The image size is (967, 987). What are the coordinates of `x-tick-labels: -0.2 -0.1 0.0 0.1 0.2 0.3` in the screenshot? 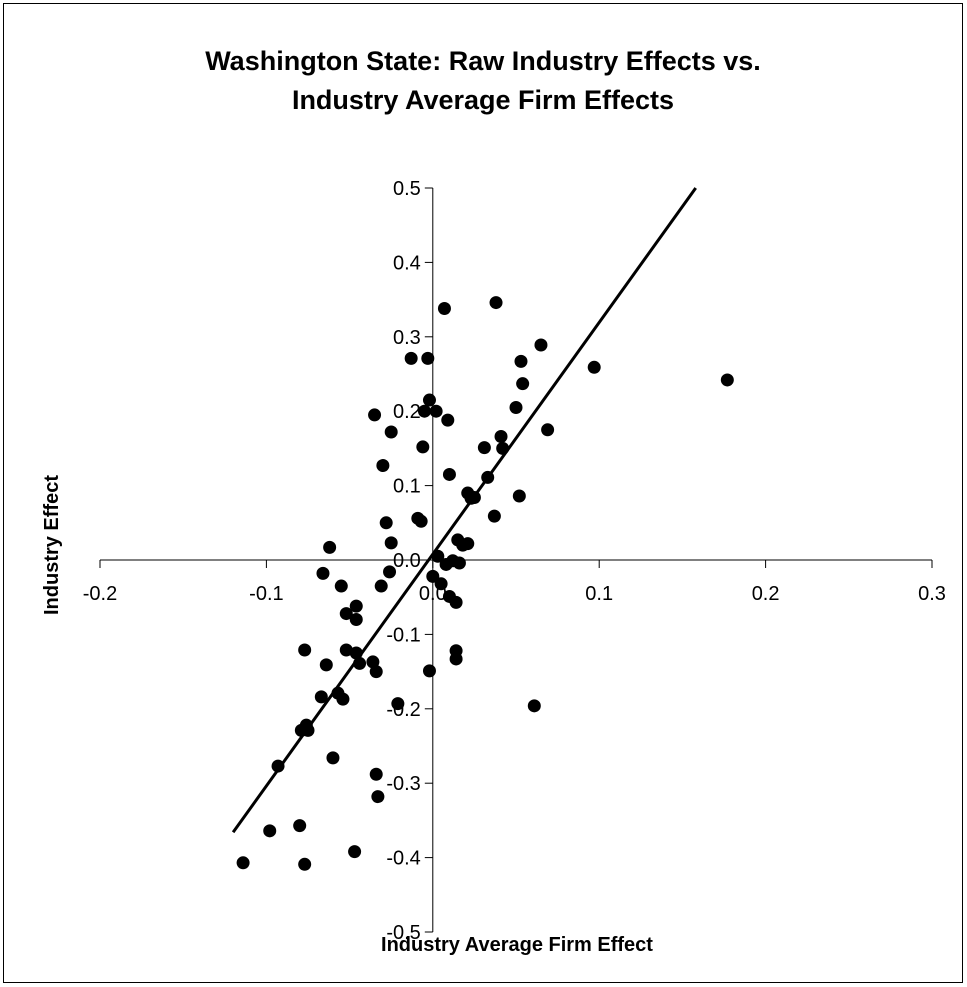 It's located at (514, 594).